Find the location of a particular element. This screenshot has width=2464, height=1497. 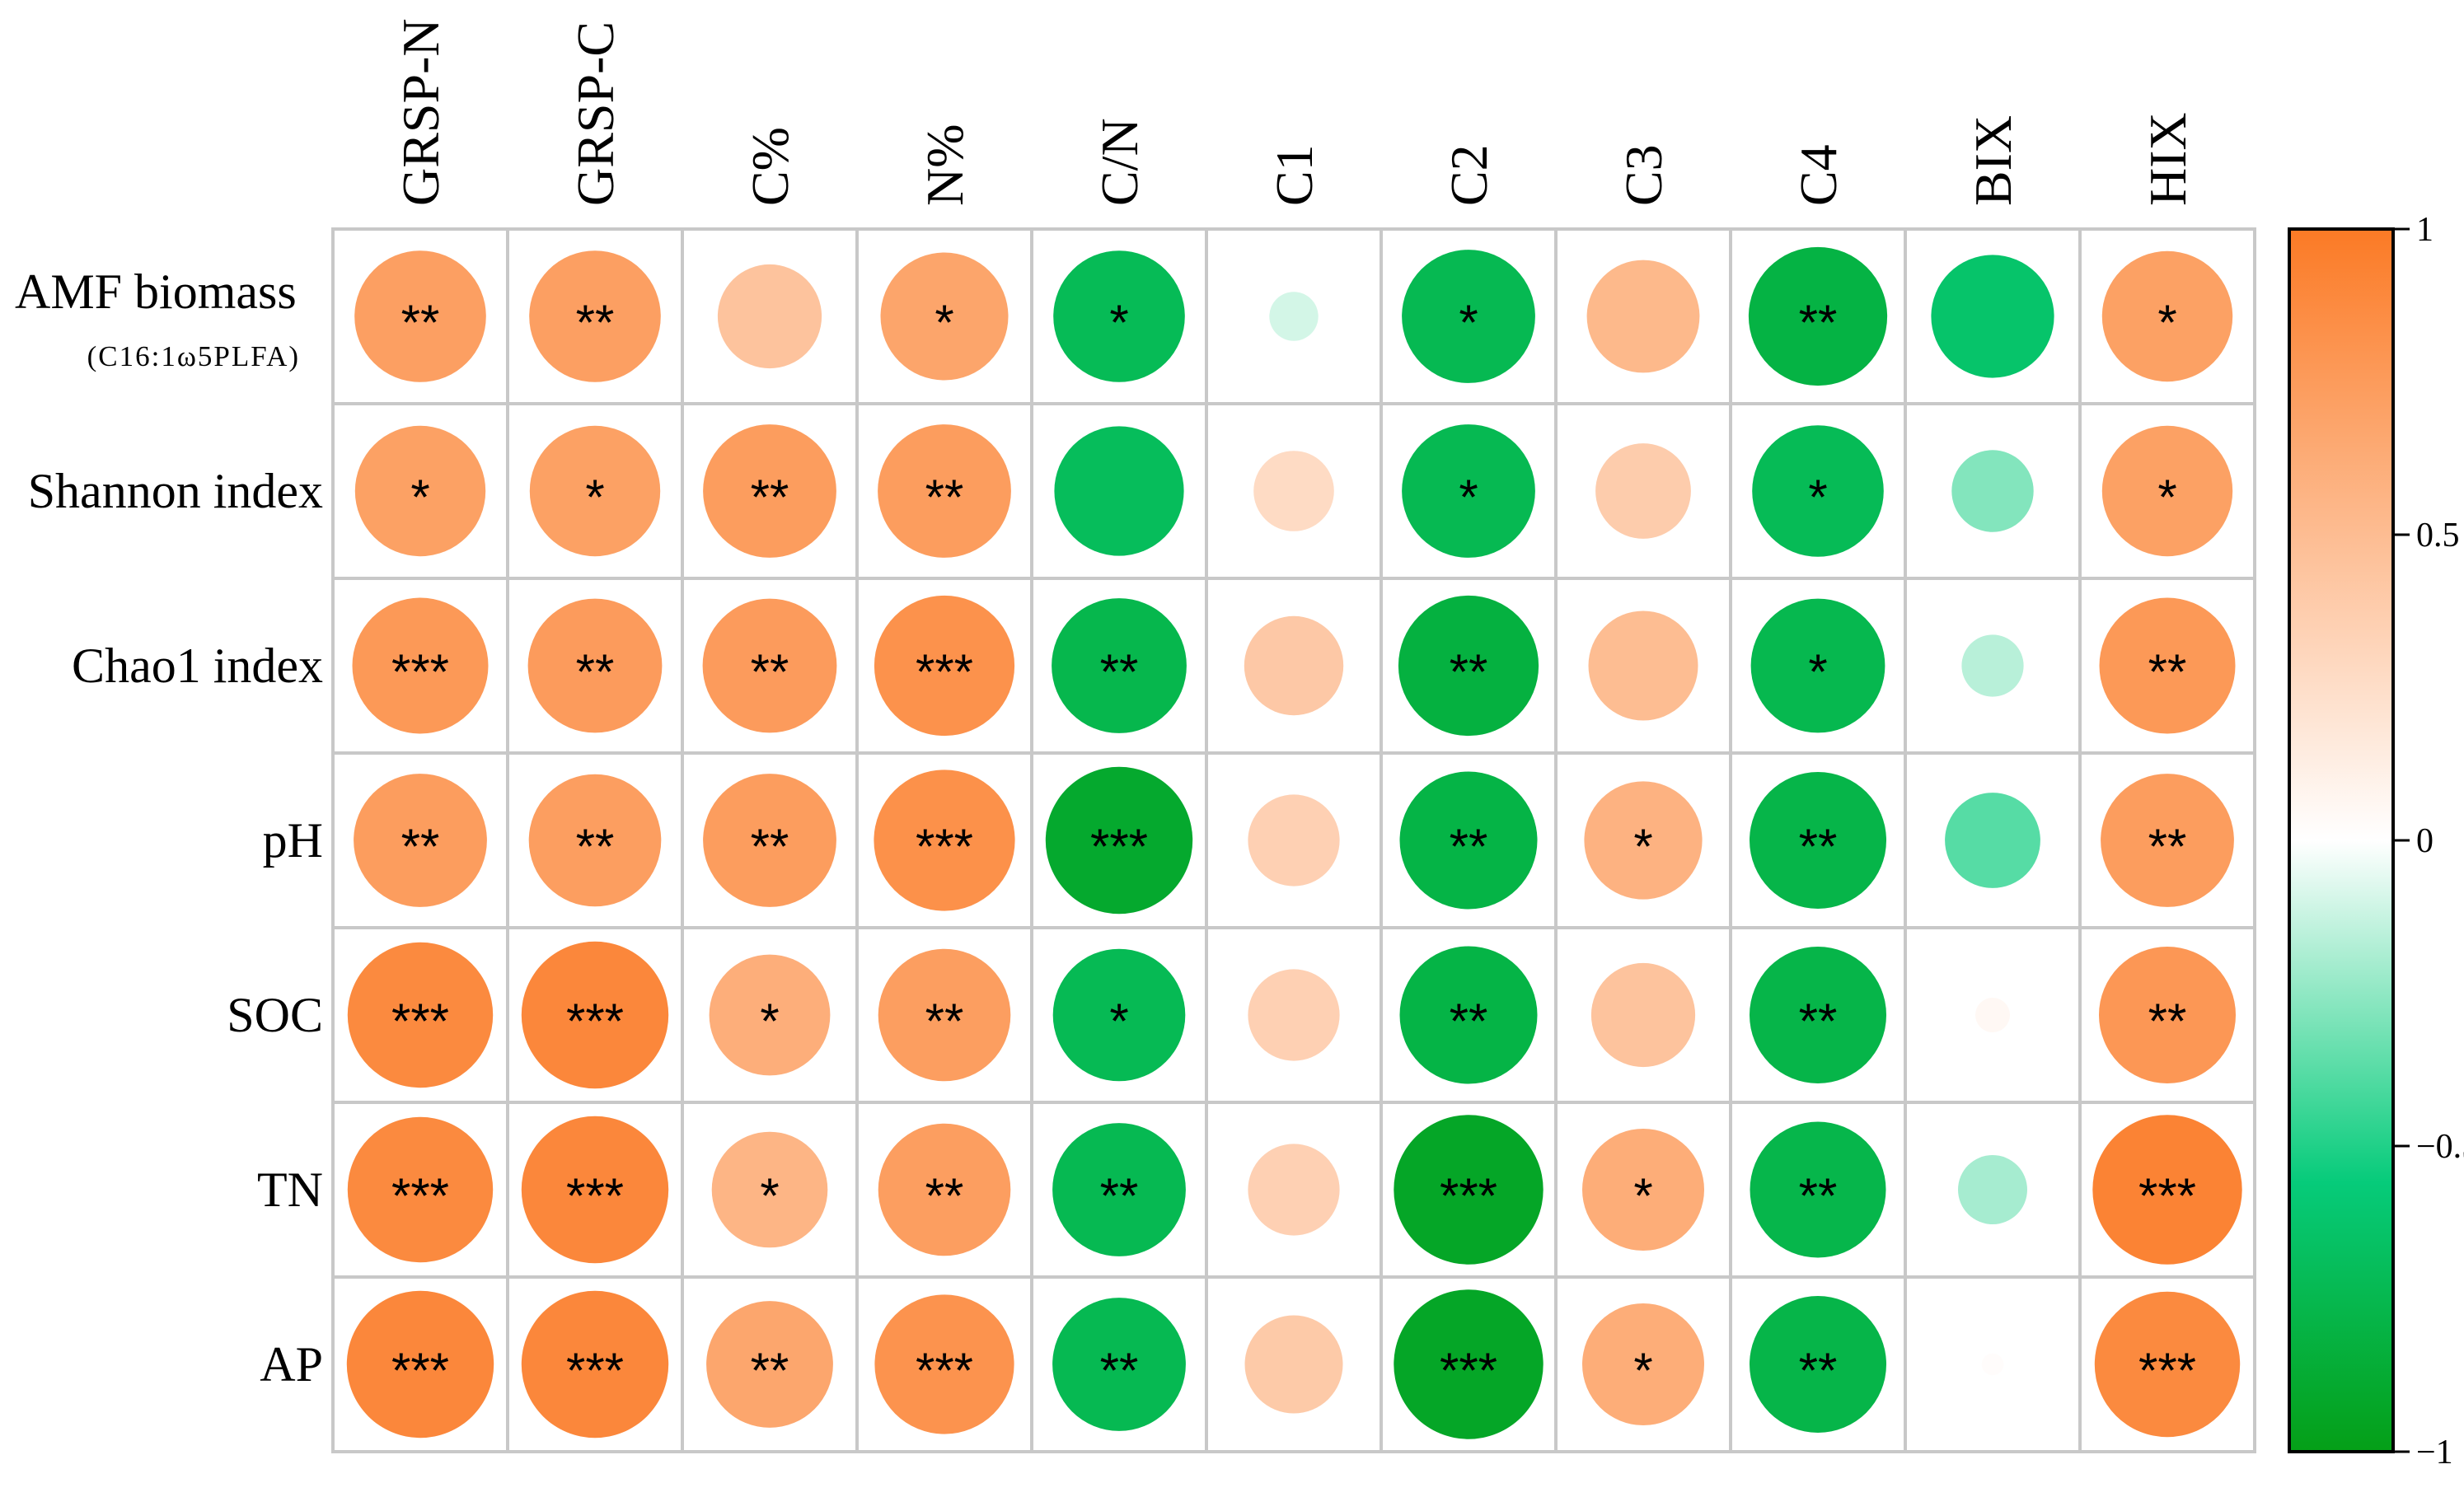

column-label: C/N is located at coordinates (1119, 162).